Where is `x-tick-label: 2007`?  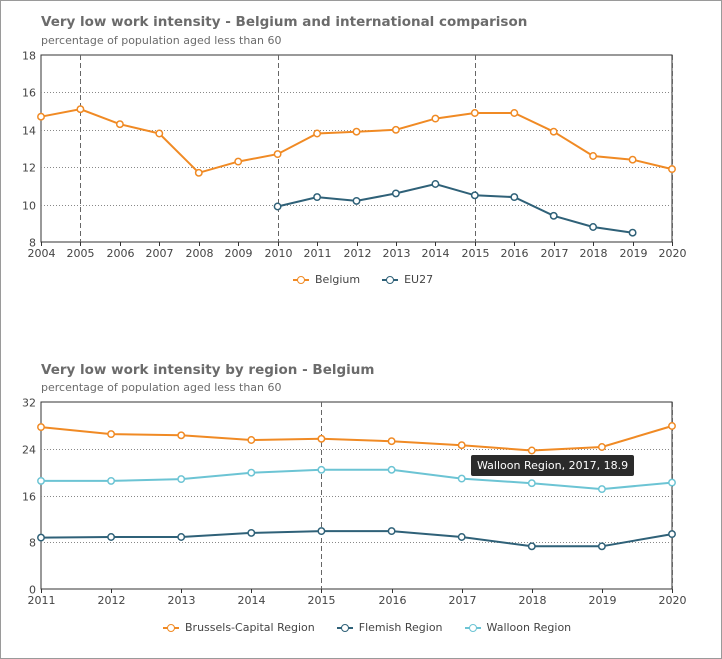
x-tick-label: 2007 is located at coordinates (160, 253).